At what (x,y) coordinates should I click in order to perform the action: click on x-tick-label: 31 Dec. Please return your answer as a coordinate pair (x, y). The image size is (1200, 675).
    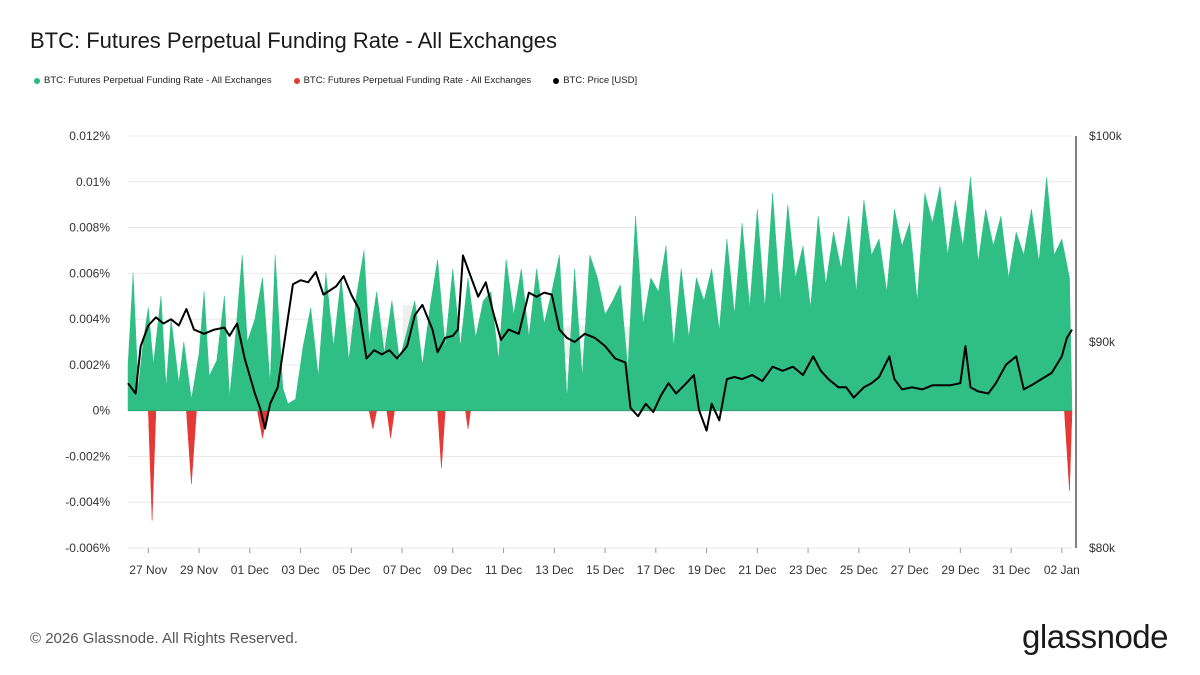
    Looking at the image, I should click on (1011, 570).